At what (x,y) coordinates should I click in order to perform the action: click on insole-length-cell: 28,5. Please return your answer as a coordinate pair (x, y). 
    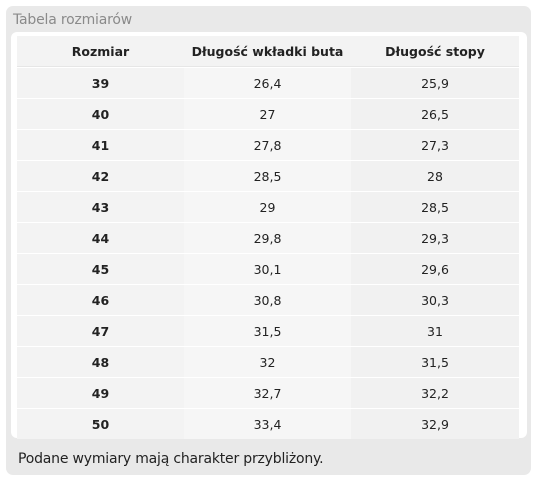
    Looking at the image, I should click on (267, 175).